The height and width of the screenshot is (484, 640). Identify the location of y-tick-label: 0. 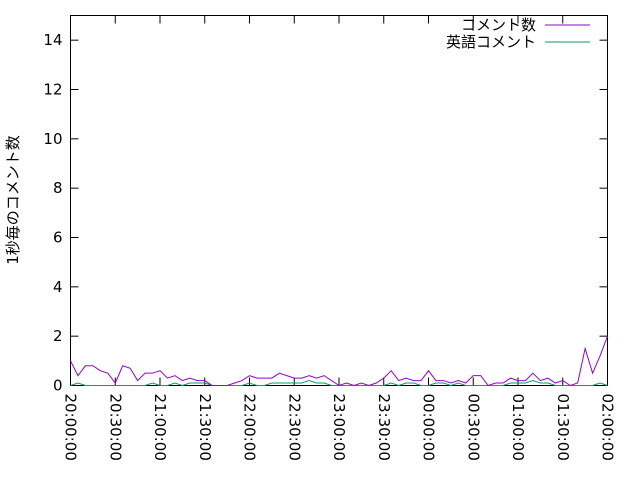
(58, 386).